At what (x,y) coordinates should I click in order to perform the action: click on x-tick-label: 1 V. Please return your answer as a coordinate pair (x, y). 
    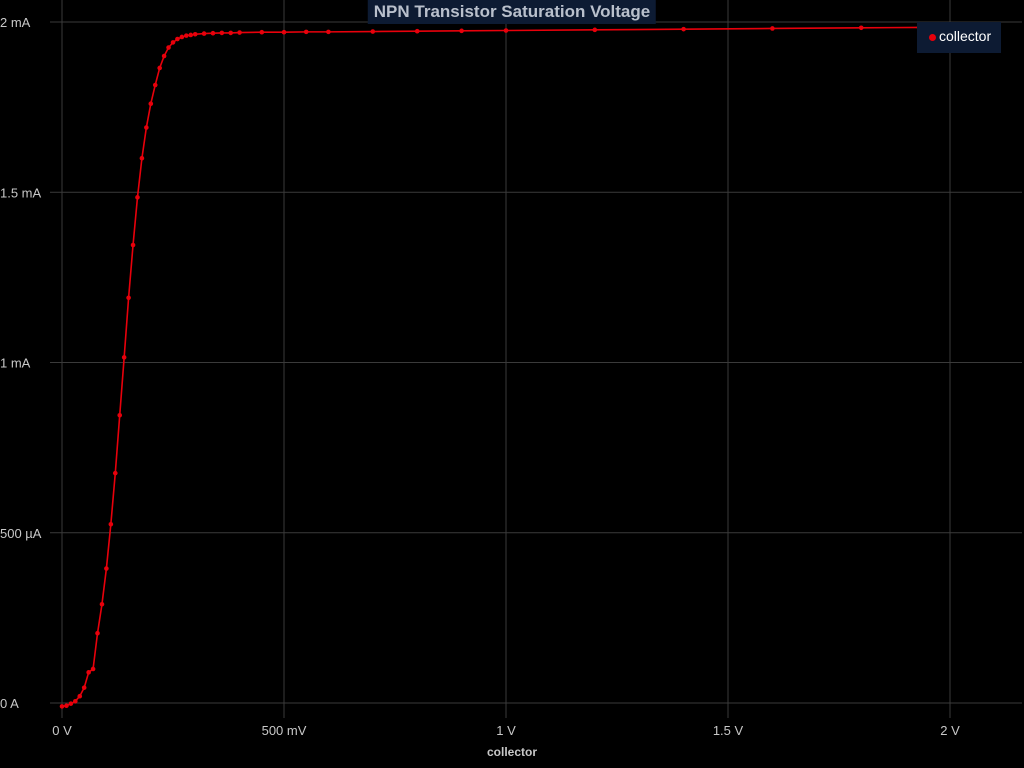
    Looking at the image, I should click on (506, 730).